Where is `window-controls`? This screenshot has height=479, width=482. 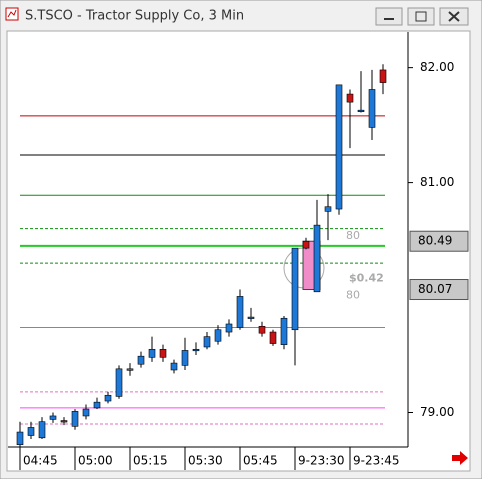 window-controls is located at coordinates (422, 16).